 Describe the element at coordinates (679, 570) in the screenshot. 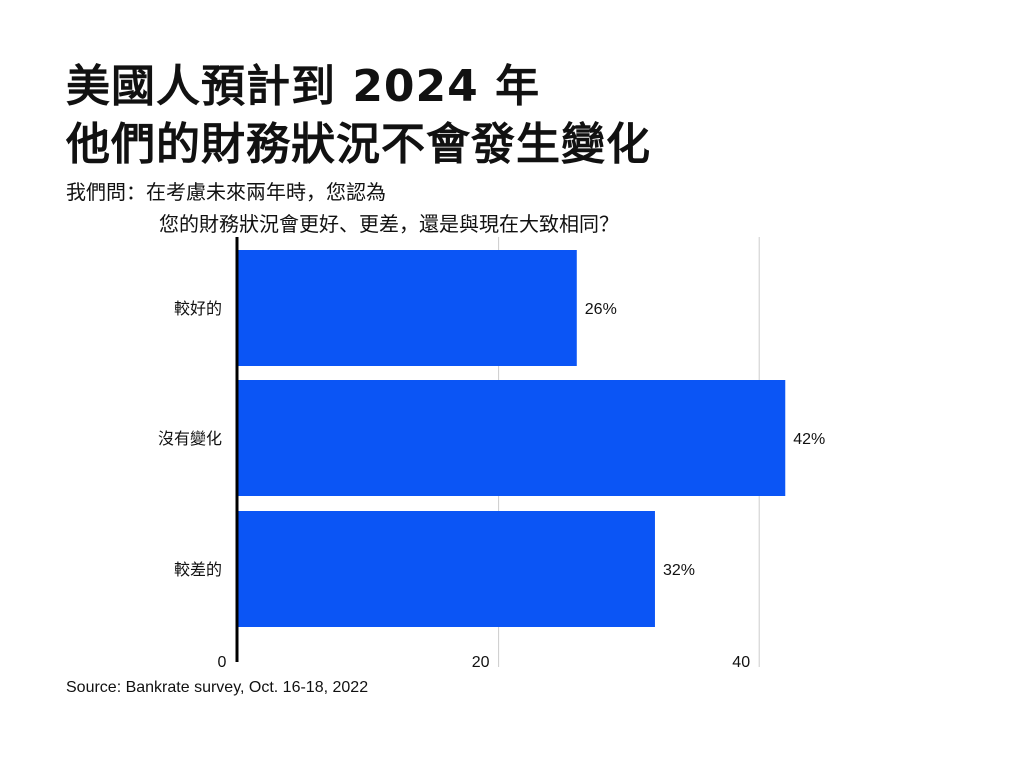

I see `data-label: 32%` at that location.